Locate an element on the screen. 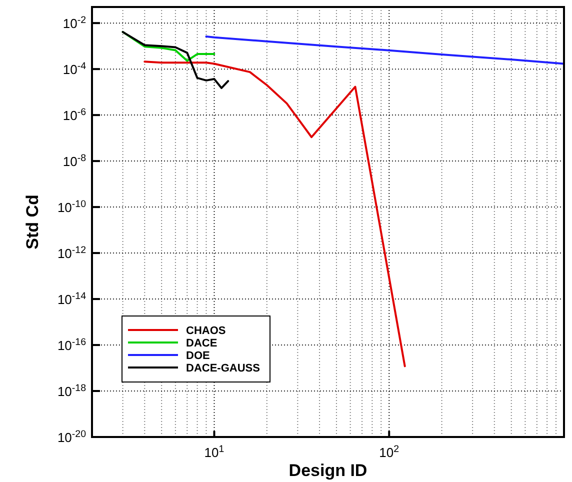  y-tick-label: 10$^{-16}$ is located at coordinates (71, 345).